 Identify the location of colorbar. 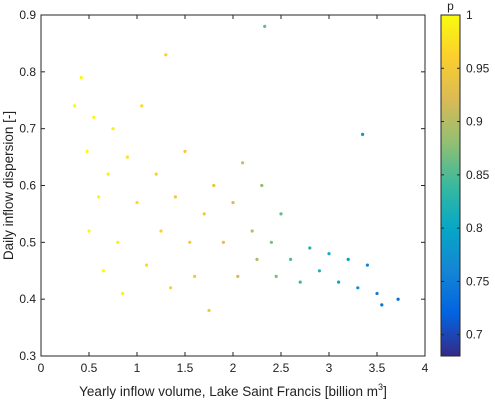
(450, 185).